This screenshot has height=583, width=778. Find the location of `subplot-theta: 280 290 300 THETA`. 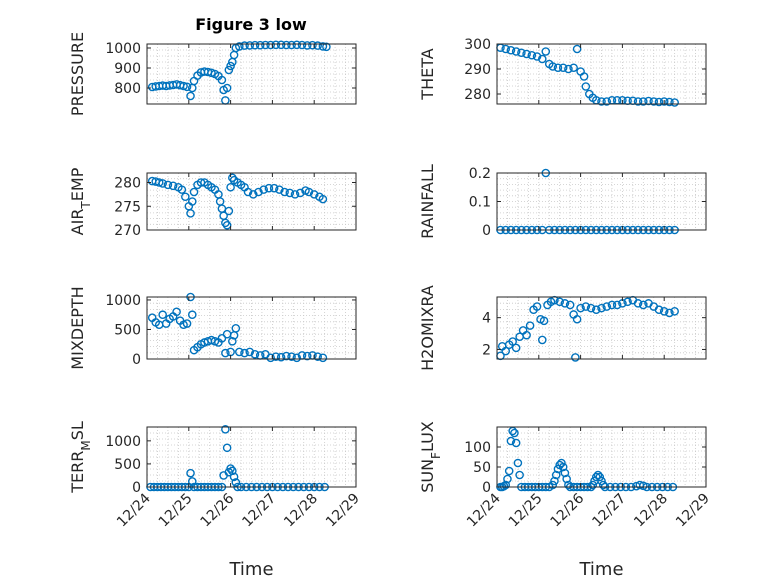

subplot-theta: 280 290 300 THETA is located at coordinates (562, 72).